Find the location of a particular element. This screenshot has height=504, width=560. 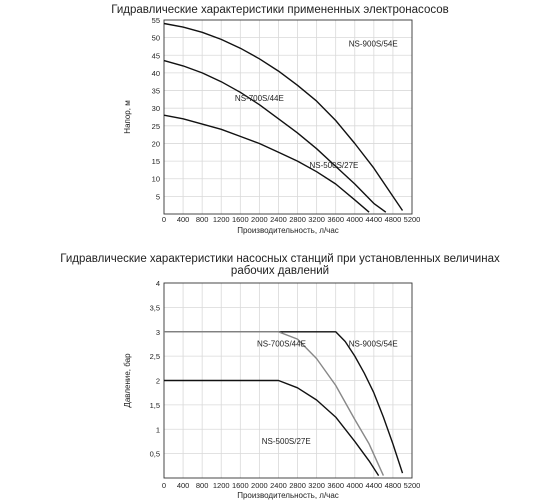

y-tick-label: 3,5 is located at coordinates (155, 307).